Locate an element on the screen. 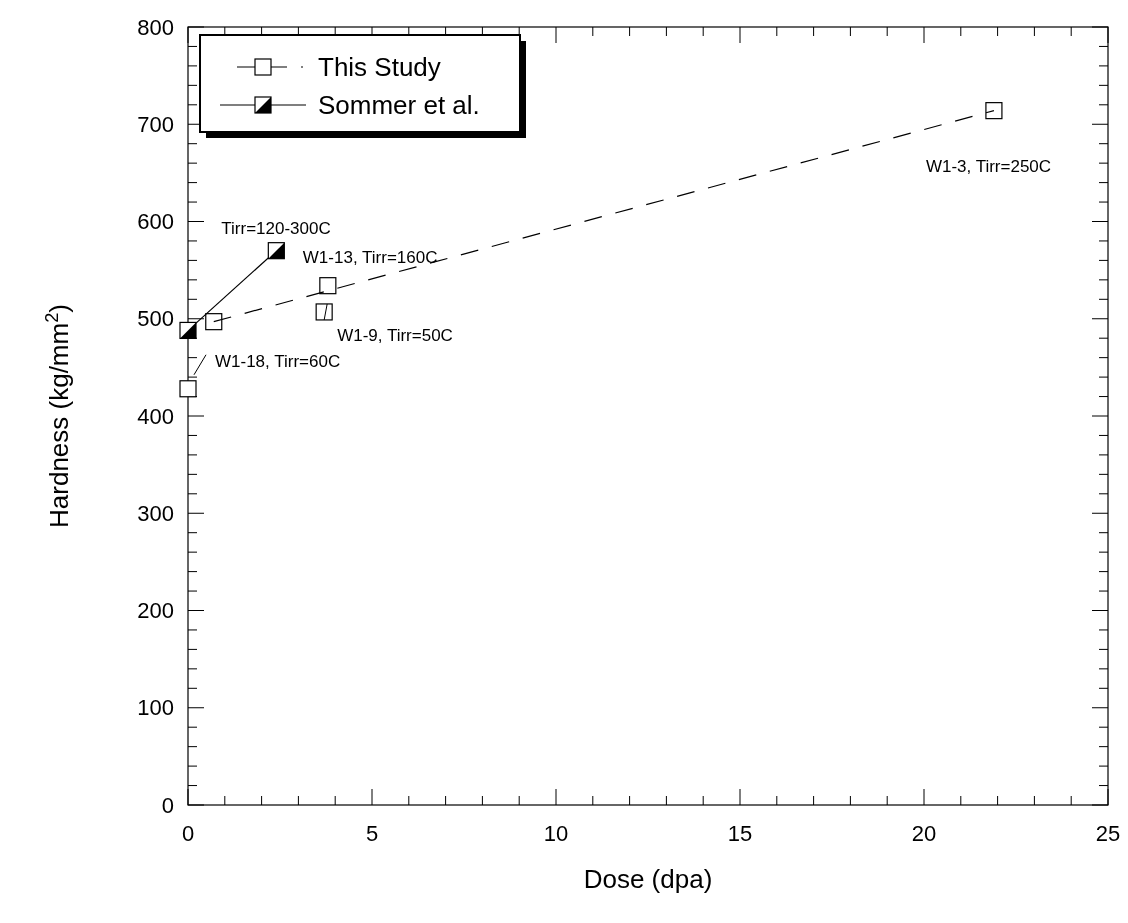 This screenshot has height=923, width=1128. y-tick-label: 600 is located at coordinates (155, 222).